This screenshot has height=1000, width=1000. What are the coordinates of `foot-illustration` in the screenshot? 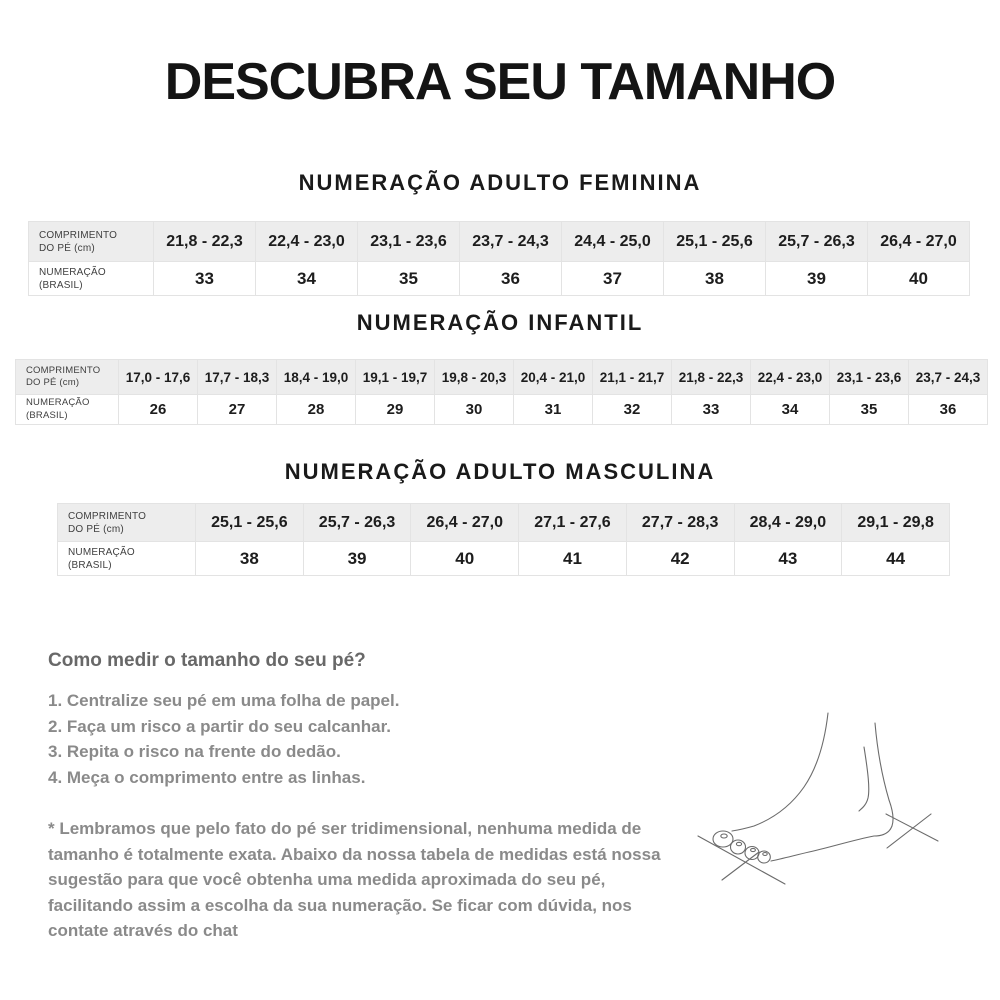 It's located at (818, 798).